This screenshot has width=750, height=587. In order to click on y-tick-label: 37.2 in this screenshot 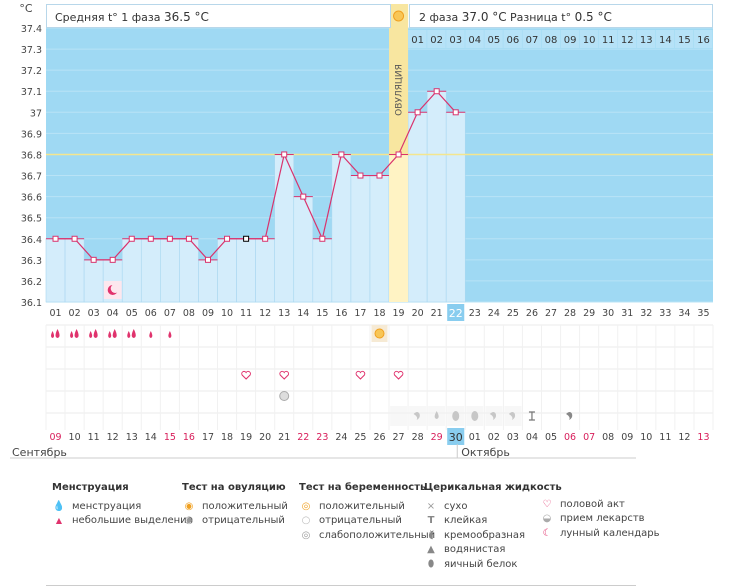, I will do `click(31, 71)`.